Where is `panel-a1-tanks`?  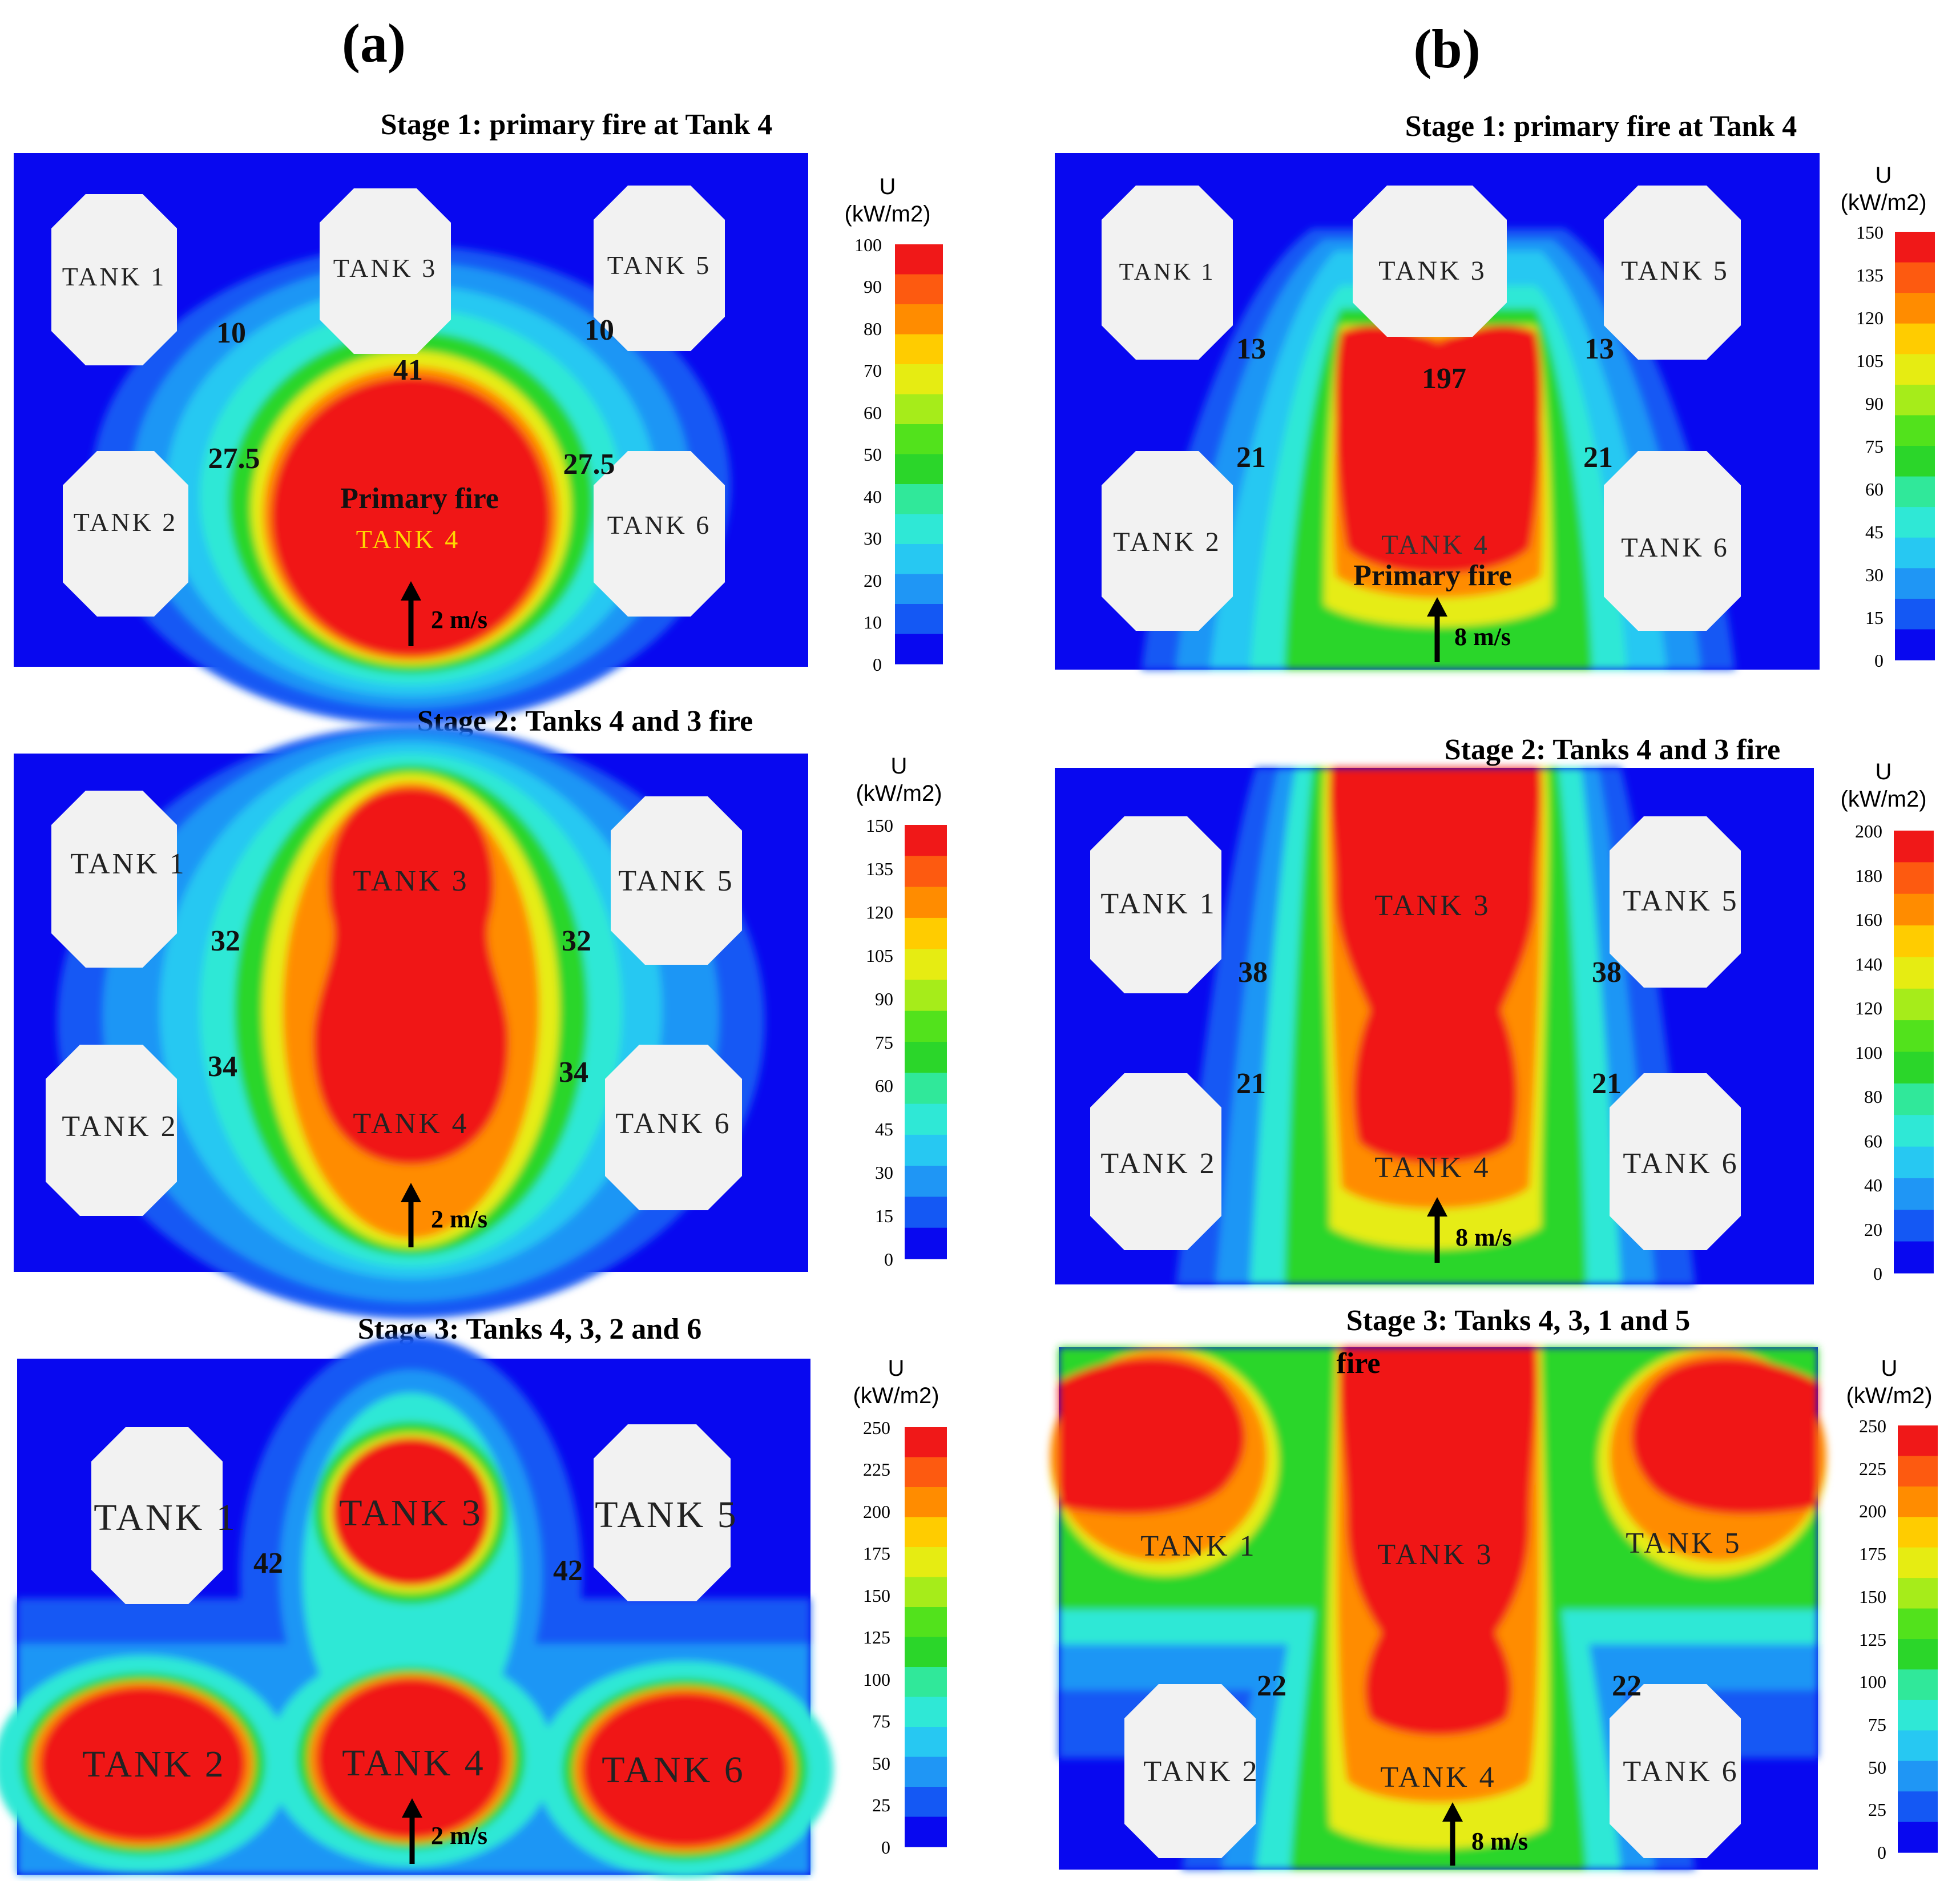 panel-a1-tanks is located at coordinates (388, 401).